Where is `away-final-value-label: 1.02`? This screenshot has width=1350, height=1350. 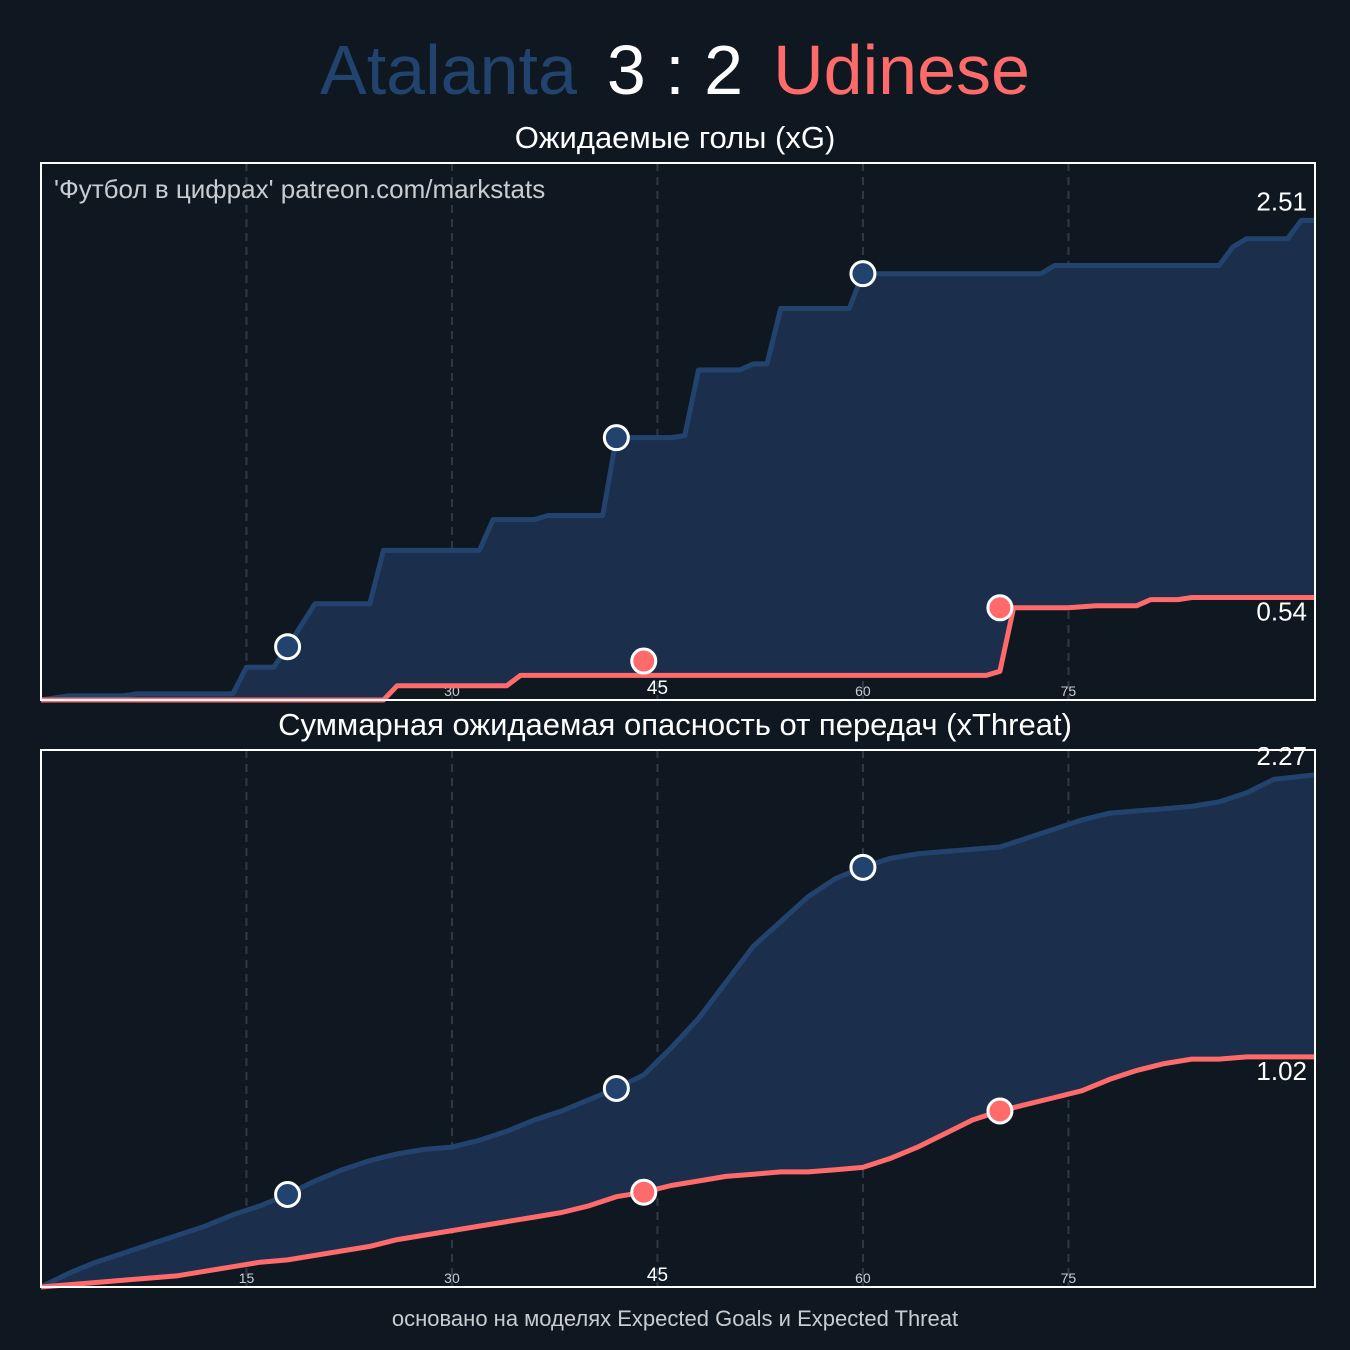
away-final-value-label: 1.02 is located at coordinates (1281, 1071).